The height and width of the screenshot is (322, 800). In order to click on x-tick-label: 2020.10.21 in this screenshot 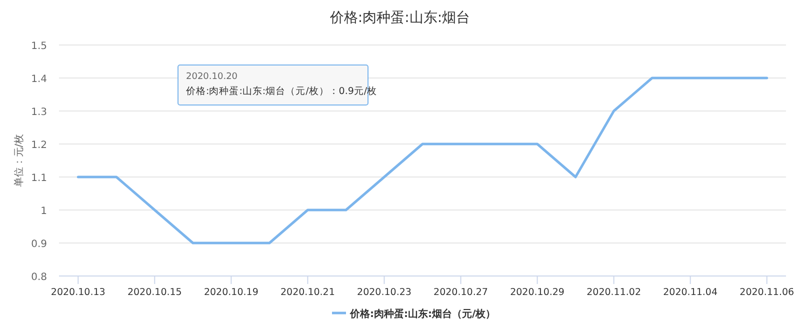, I will do `click(307, 292)`.